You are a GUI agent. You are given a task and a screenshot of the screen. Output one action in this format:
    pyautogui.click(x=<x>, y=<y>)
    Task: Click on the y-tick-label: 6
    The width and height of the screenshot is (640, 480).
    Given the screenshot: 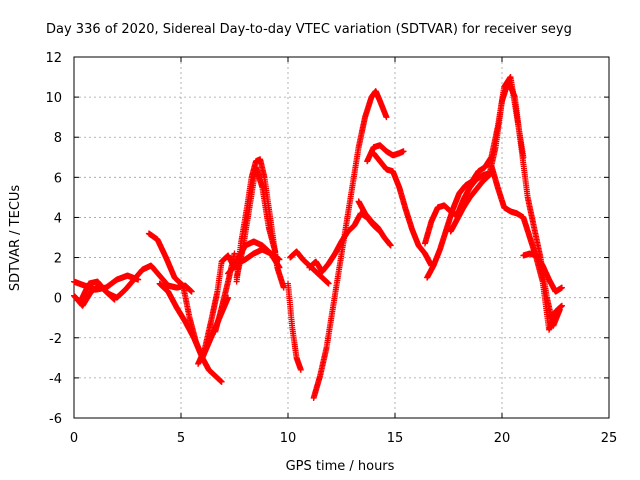 What is the action you would take?
    pyautogui.click(x=58, y=178)
    